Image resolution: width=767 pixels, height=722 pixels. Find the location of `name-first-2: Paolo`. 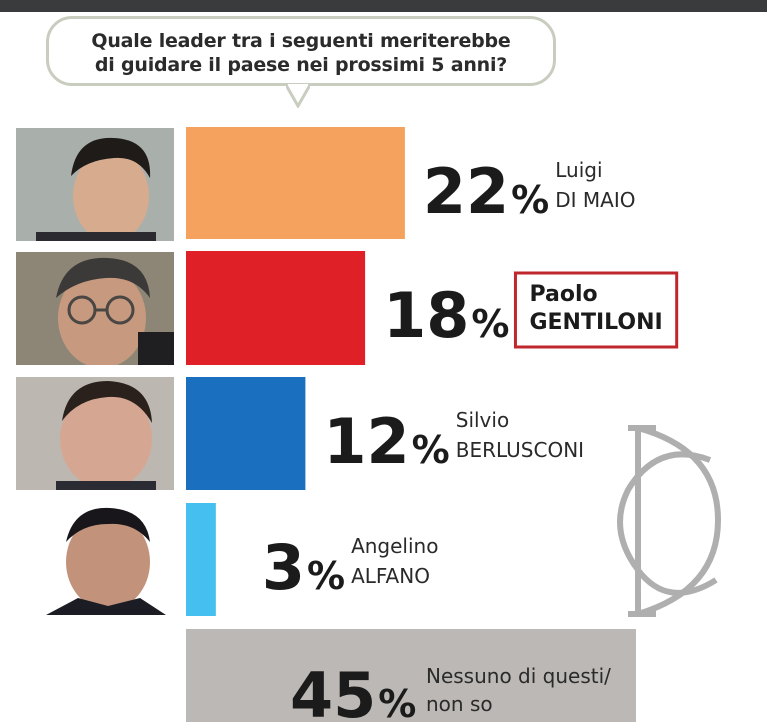

name-first-2: Paolo is located at coordinates (563, 294).